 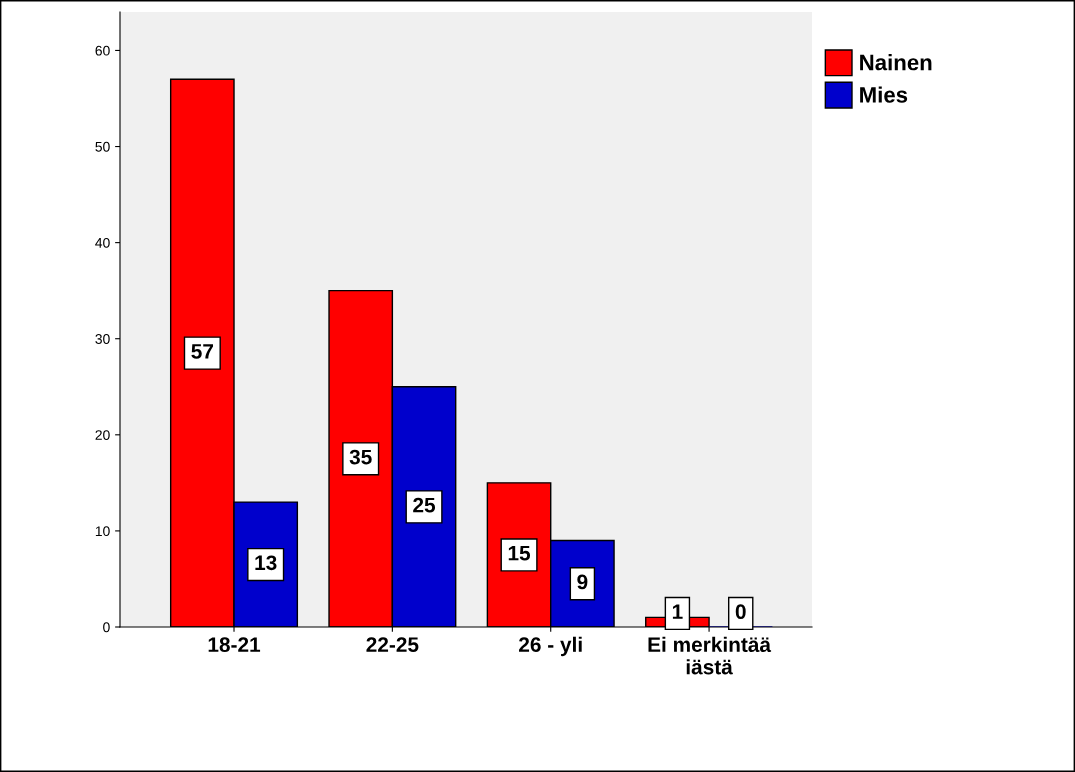 I want to click on data-label: 1, so click(x=677, y=611).